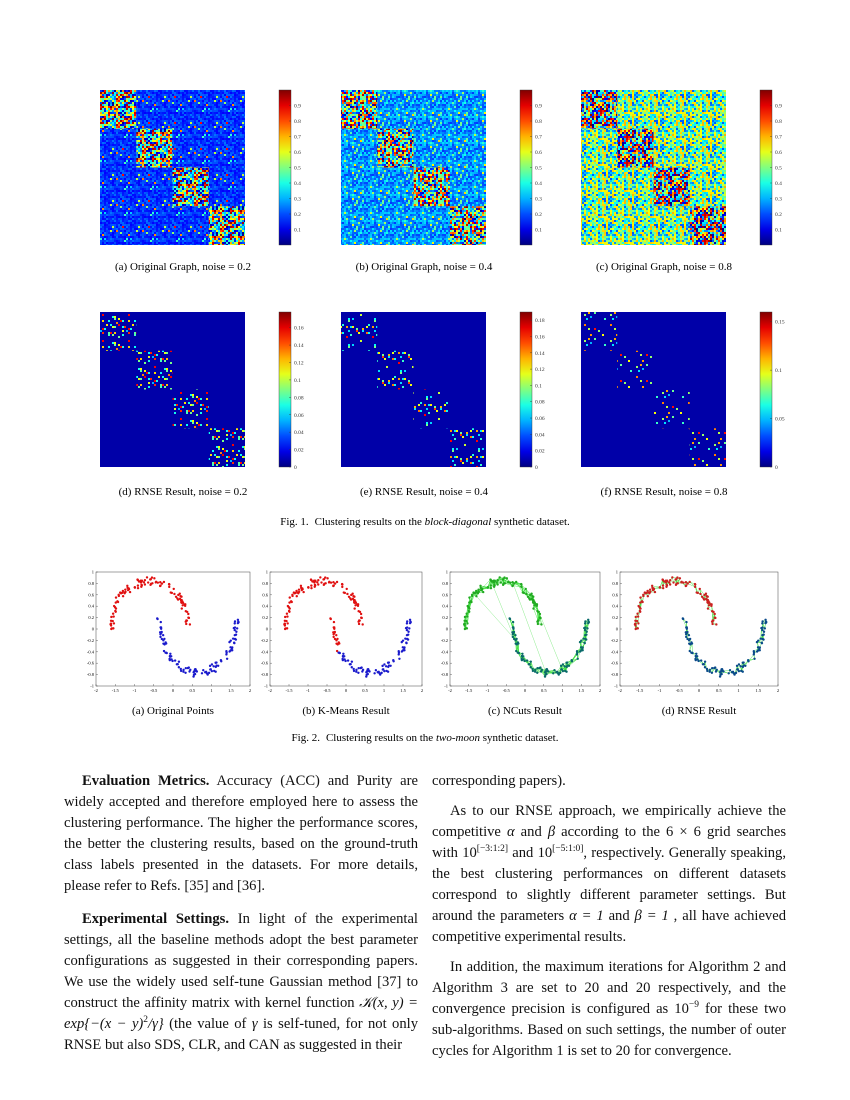  What do you see at coordinates (538, 107) in the screenshot?
I see `colorbar-tick-label: 0.9` at bounding box center [538, 107].